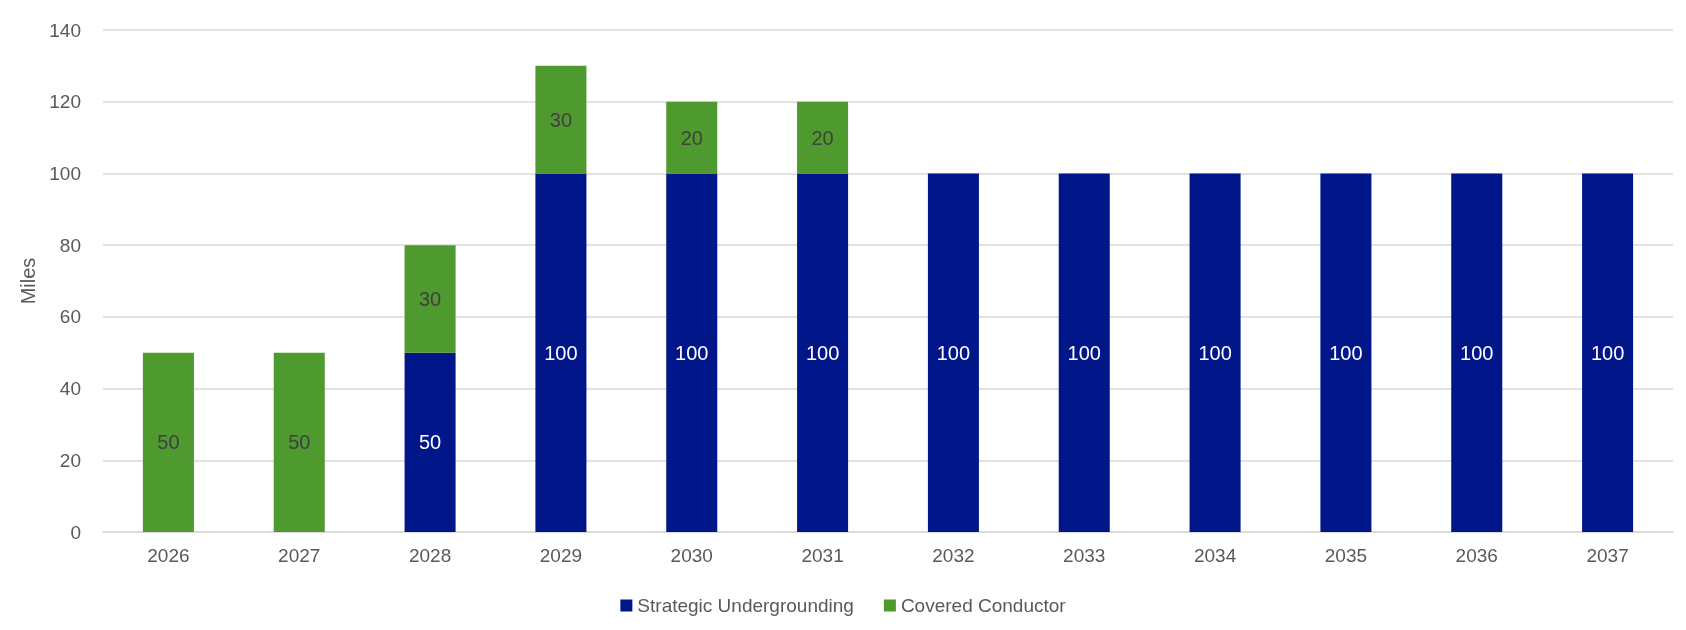  Describe the element at coordinates (1215, 555) in the screenshot. I see `x-tick-label: 2034` at that location.